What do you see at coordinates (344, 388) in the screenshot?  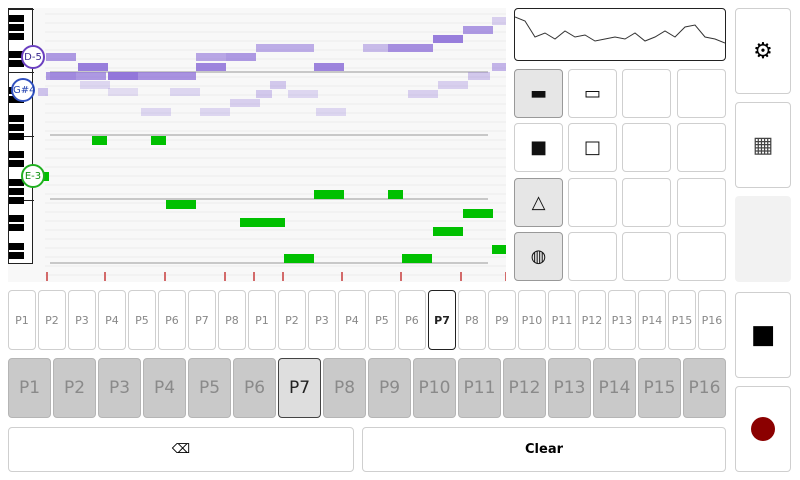 I see `pattern-big-button: P8` at bounding box center [344, 388].